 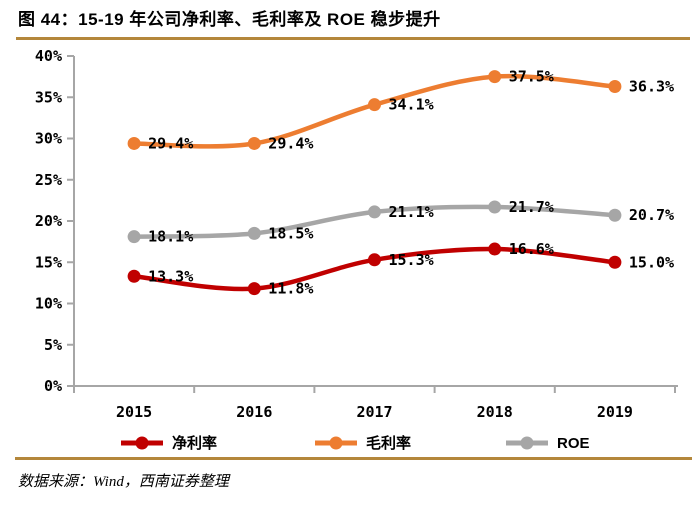 I want to click on data-label-net-margin: 15.0%, so click(x=651, y=262).